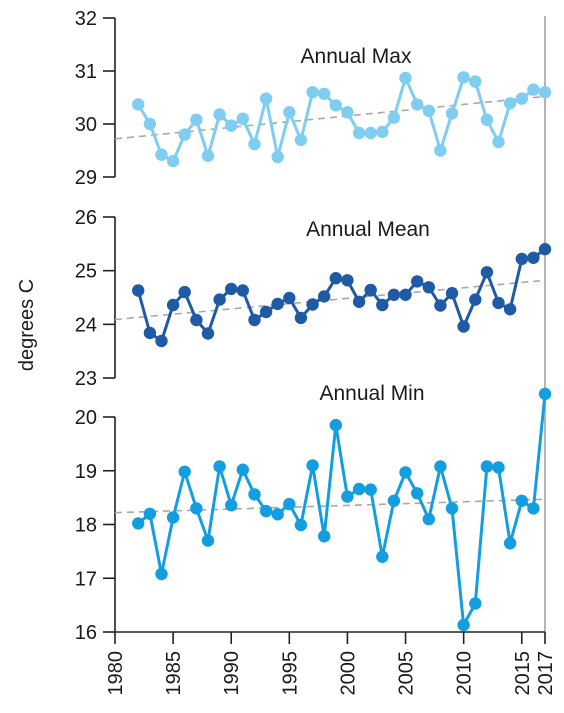  I want to click on y-axis-annual-min: 16 17 18 19 20, so click(95, 525).